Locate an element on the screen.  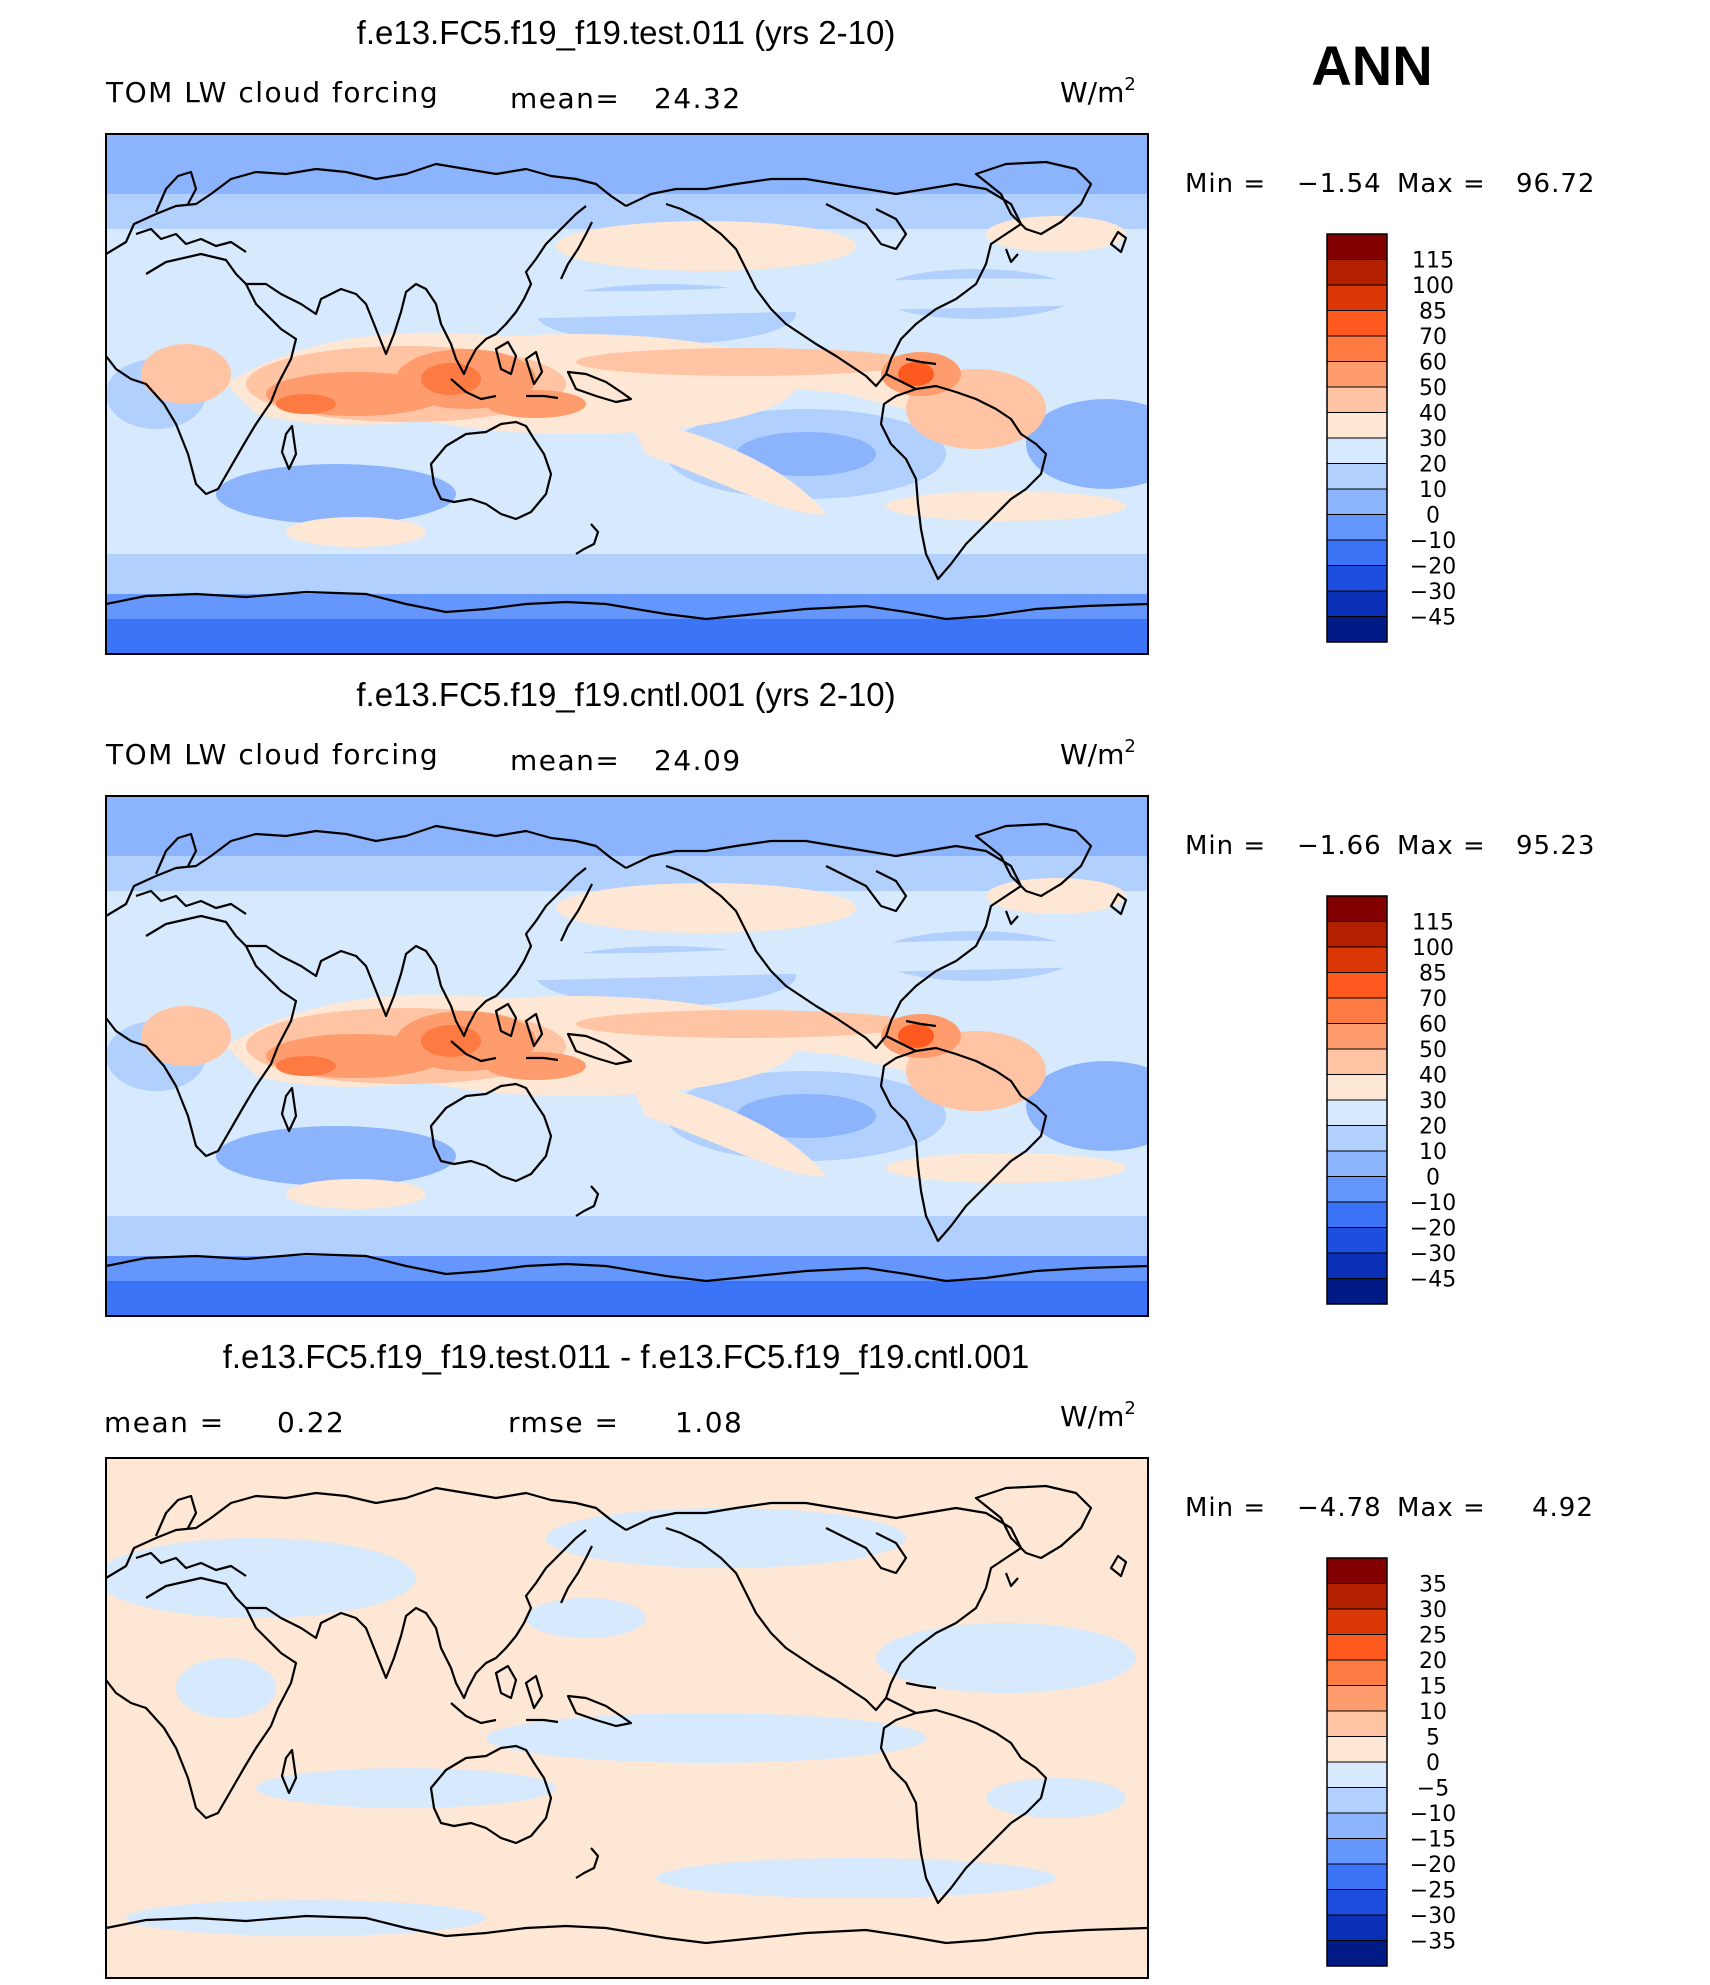
colorbar-tick-label: 15 is located at coordinates (1433, 1687).